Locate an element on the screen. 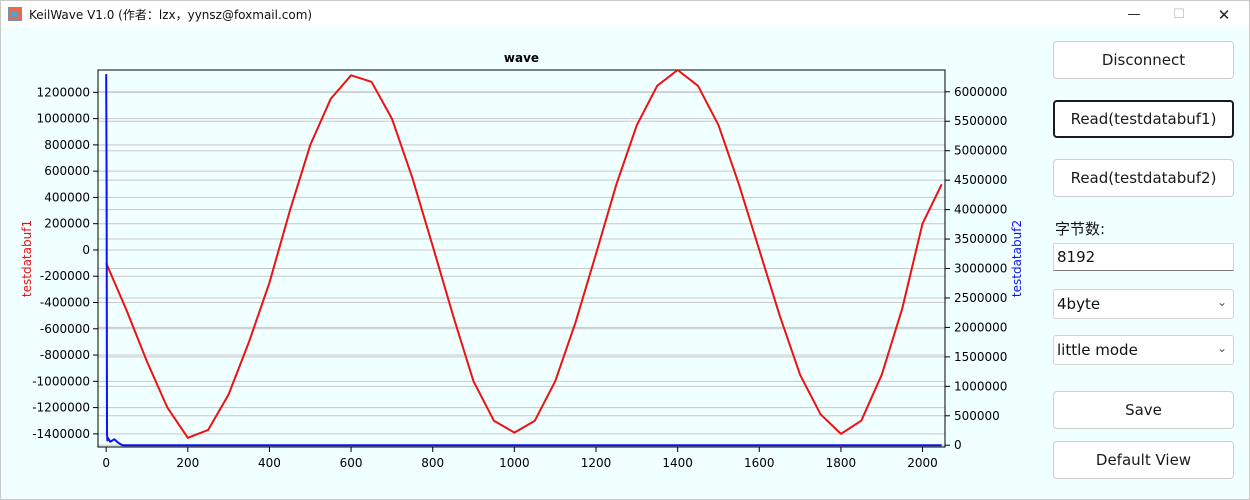 The width and height of the screenshot is (1250, 500). byte-width-select: 4byte ⌄ is located at coordinates (1143, 304).